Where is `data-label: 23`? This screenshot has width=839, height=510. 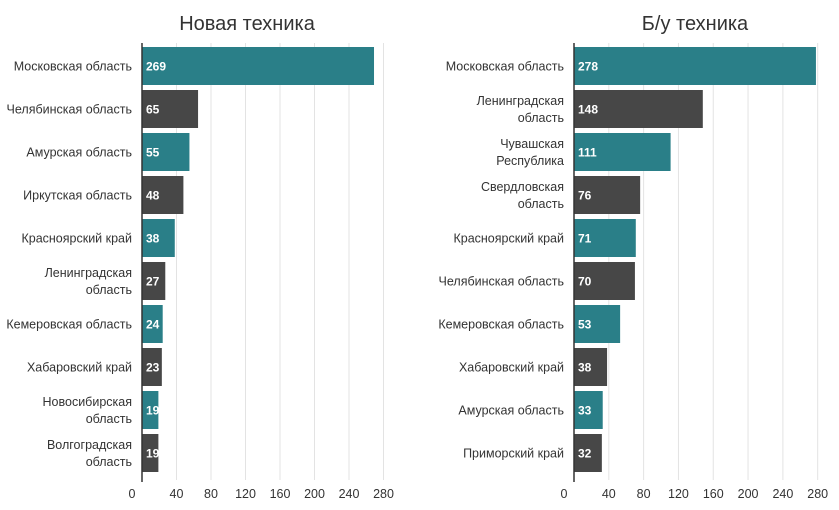 data-label: 23 is located at coordinates (153, 368).